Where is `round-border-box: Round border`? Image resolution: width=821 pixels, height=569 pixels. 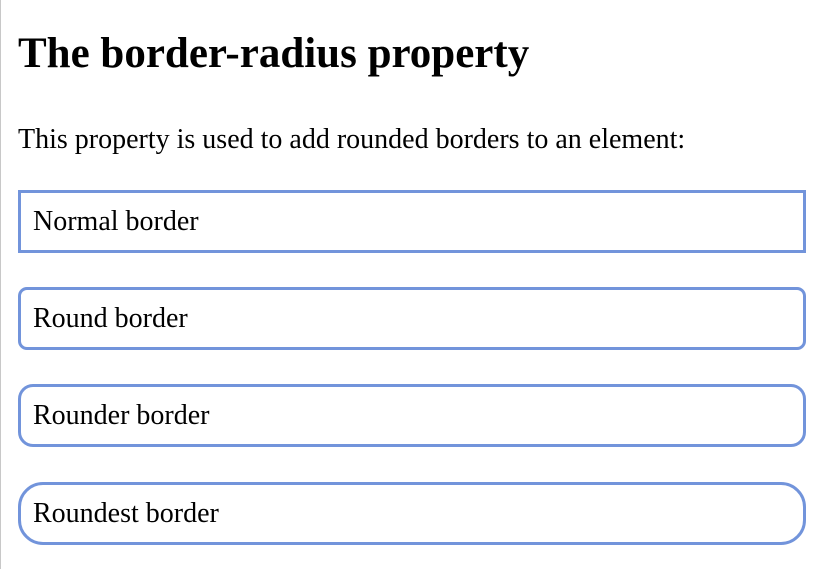 round-border-box: Round border is located at coordinates (412, 318).